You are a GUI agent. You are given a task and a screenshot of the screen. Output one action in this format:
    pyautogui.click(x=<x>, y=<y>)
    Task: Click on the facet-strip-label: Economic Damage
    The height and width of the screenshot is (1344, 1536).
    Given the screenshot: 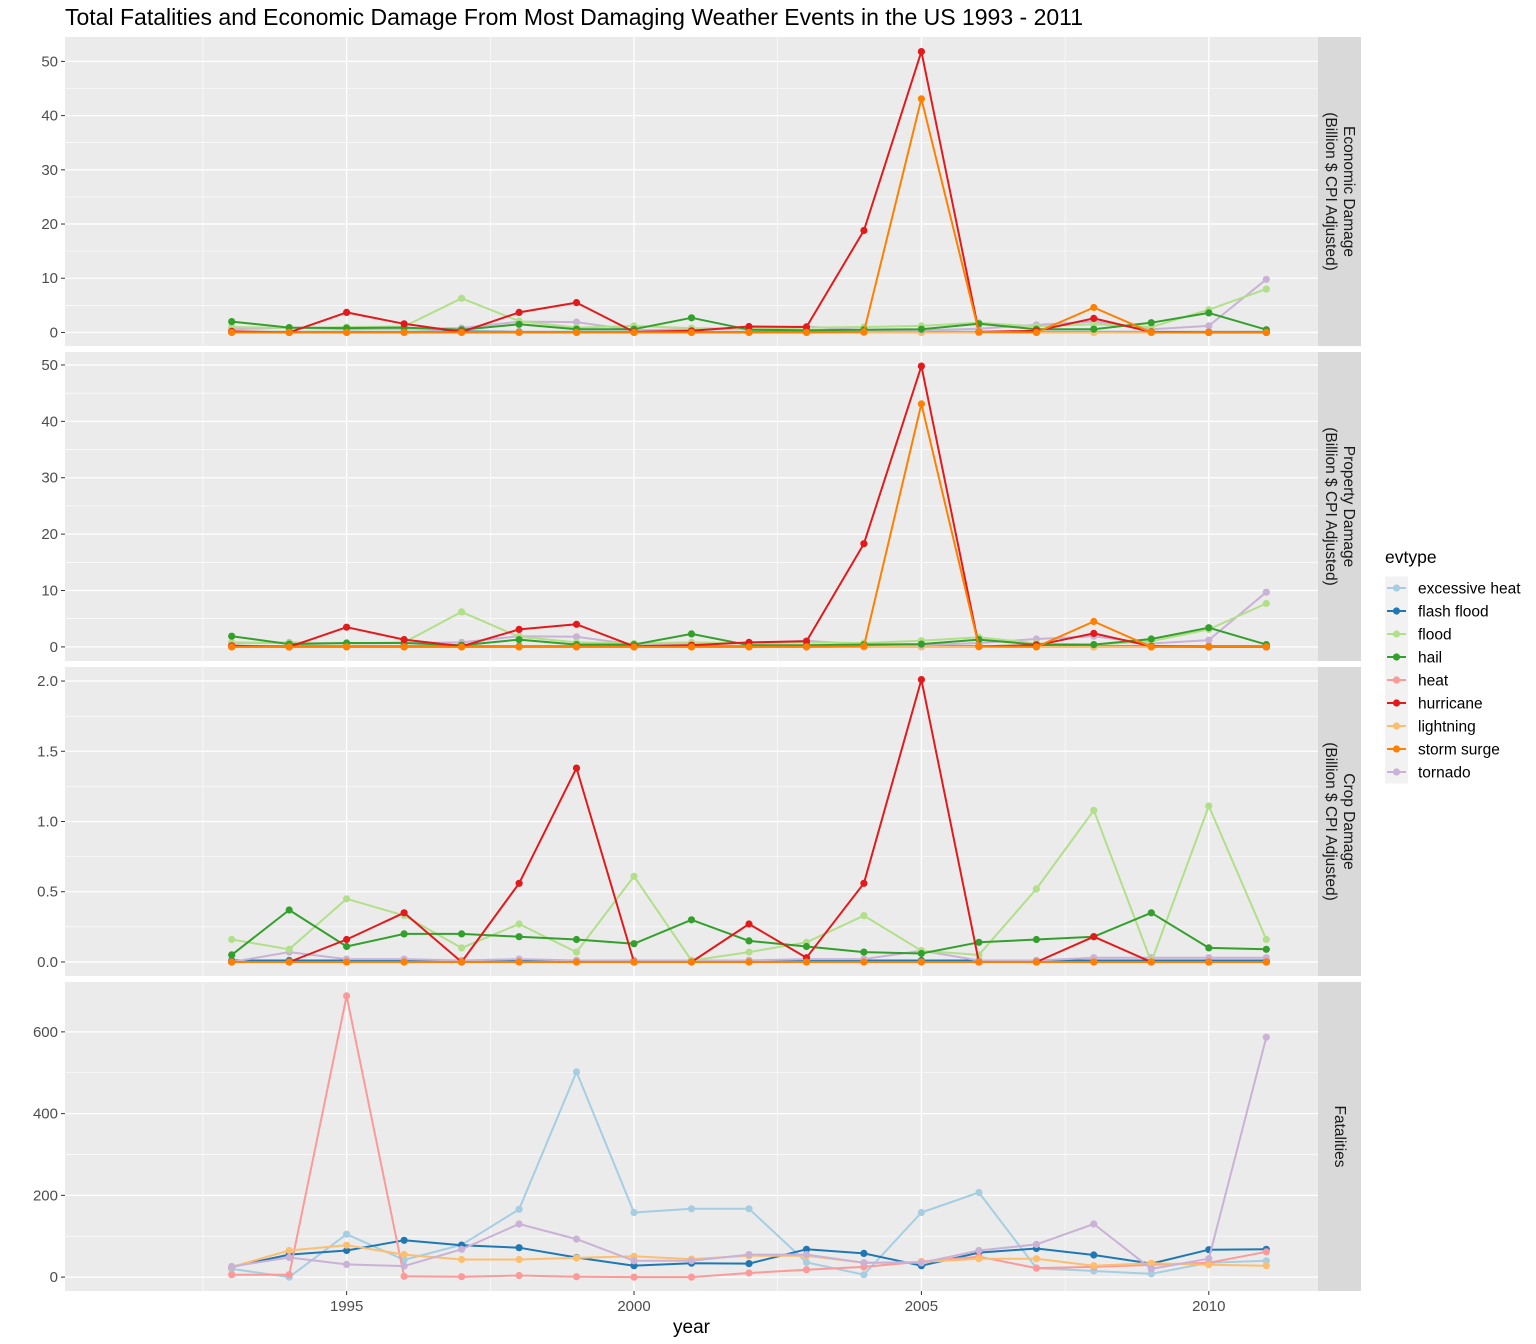 What is the action you would take?
    pyautogui.click(x=1348, y=191)
    